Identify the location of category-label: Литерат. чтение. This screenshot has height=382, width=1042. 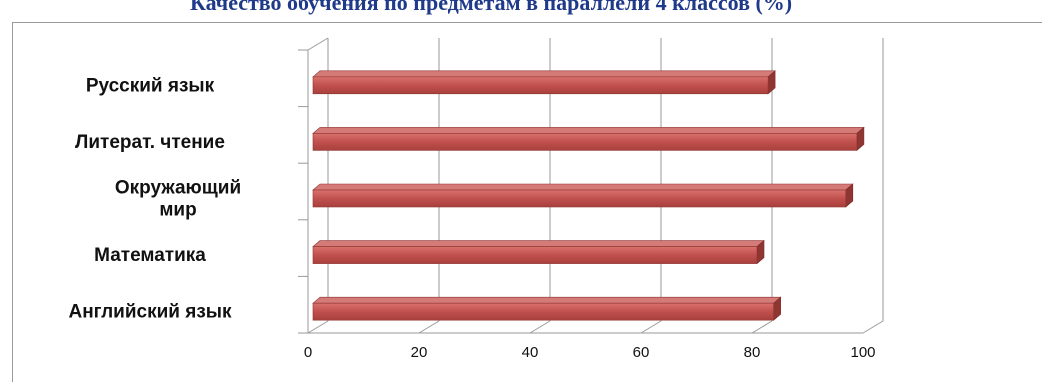
(150, 142).